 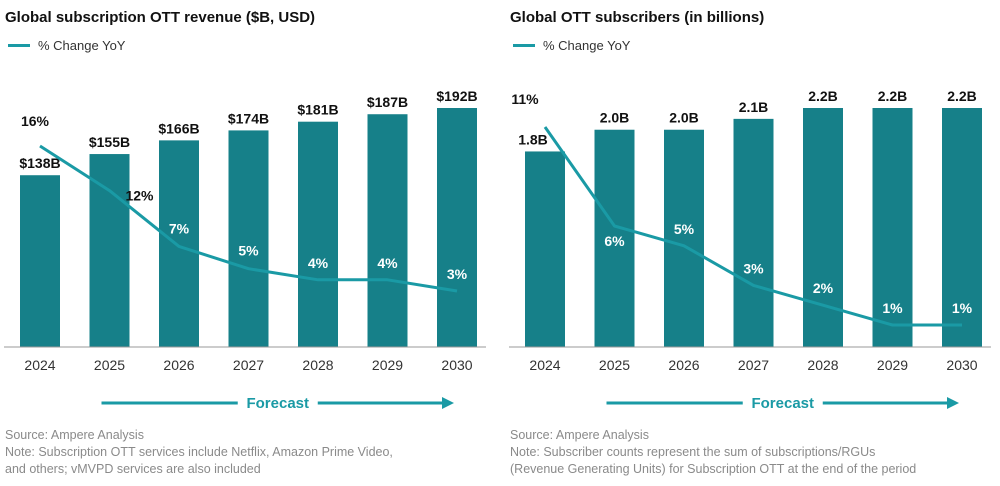 I want to click on bar-label-2024: 1.8B, so click(x=533, y=139).